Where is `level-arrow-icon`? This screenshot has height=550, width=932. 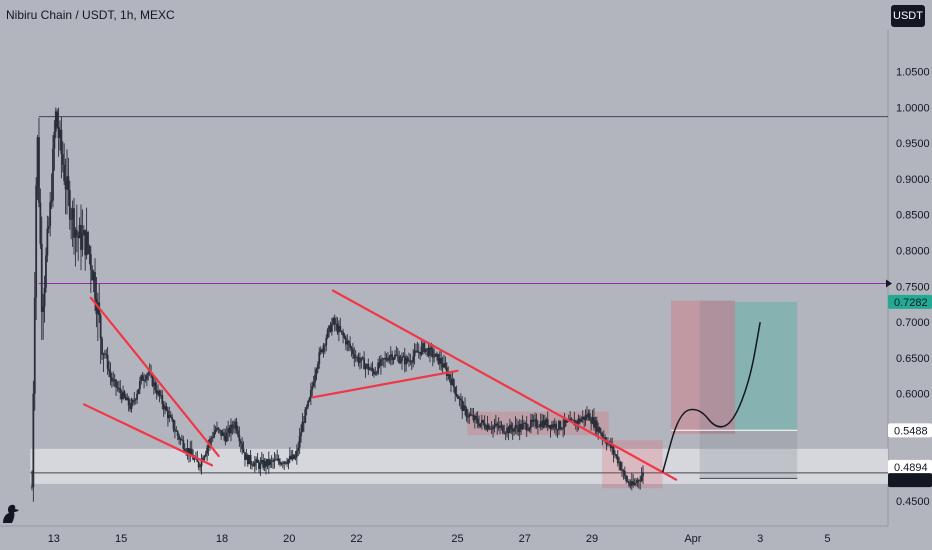 level-arrow-icon is located at coordinates (889, 283).